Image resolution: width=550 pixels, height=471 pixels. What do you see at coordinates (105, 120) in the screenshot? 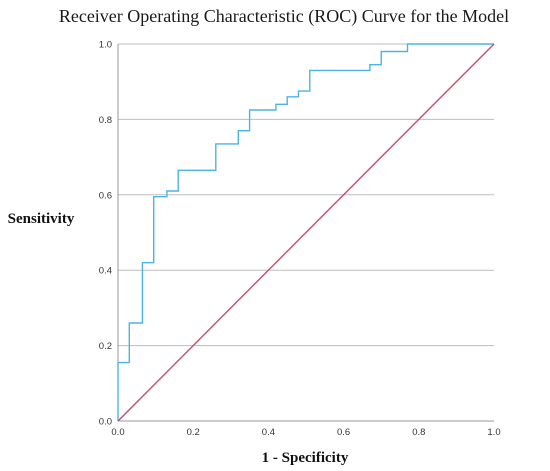
I see `y-tick-label: 0.8` at bounding box center [105, 120].